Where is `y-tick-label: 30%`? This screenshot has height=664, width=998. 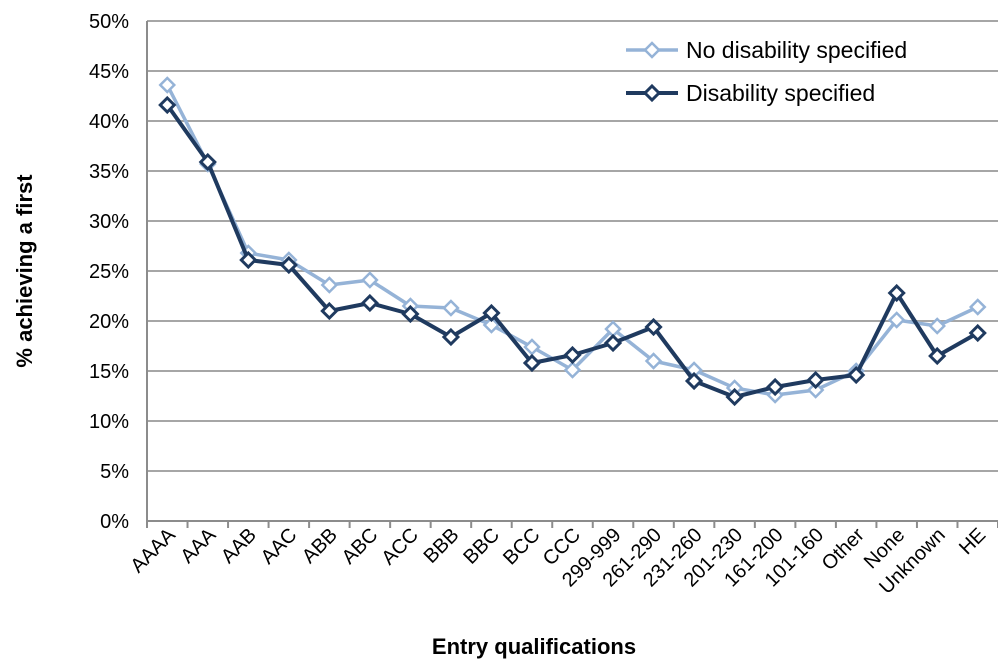
y-tick-label: 30% is located at coordinates (109, 222).